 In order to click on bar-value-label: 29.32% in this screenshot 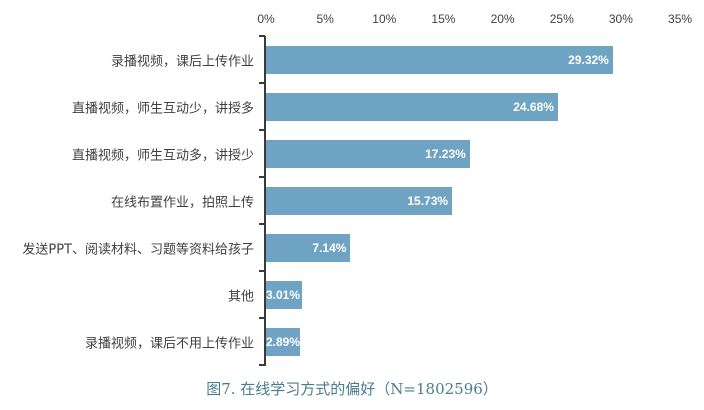, I will do `click(588, 59)`.